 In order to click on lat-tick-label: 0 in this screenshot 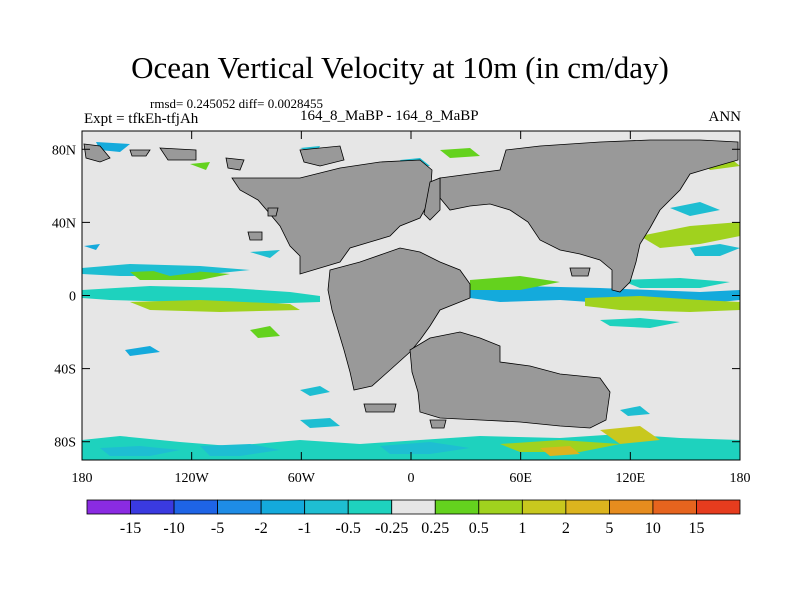, I will do `click(72, 297)`.